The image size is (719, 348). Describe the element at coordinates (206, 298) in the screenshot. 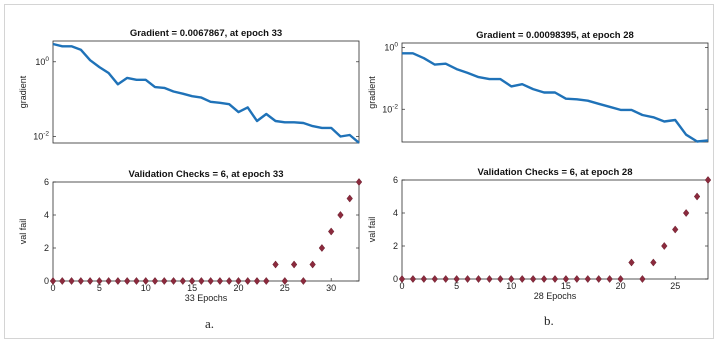

I see `x-axis-label: 33 Epochs` at that location.